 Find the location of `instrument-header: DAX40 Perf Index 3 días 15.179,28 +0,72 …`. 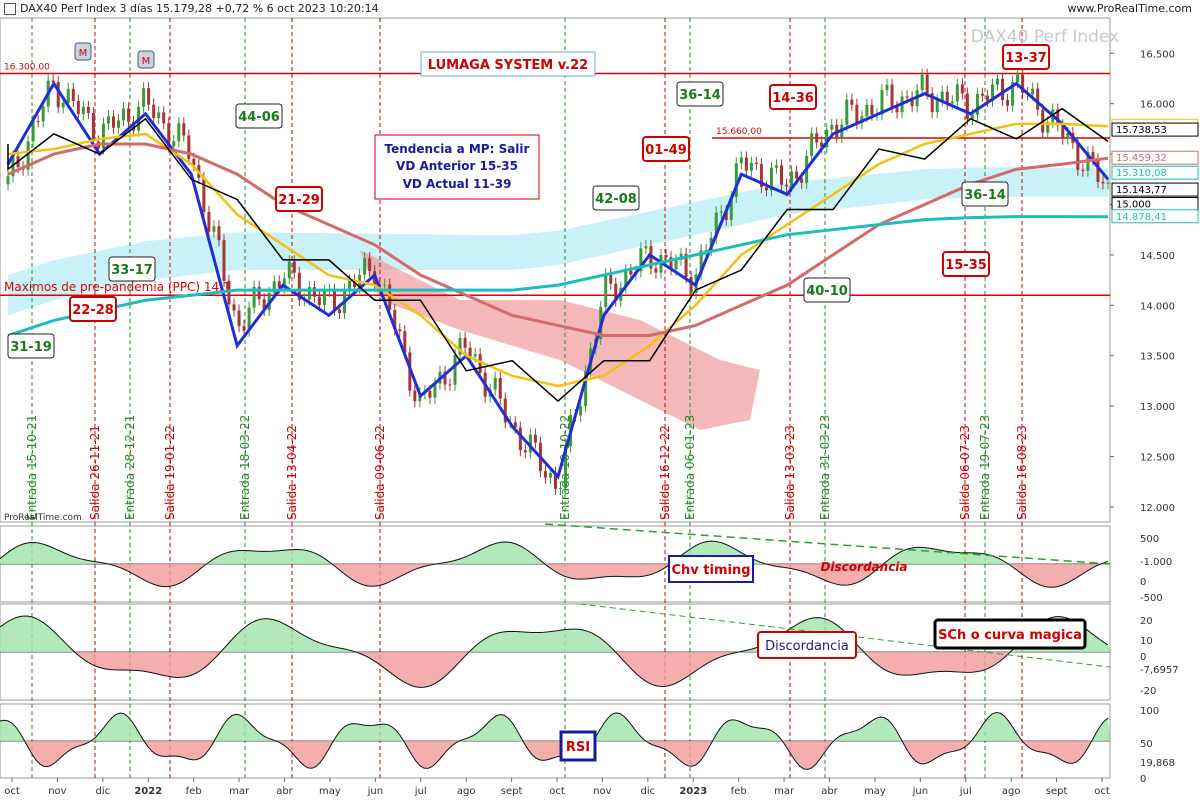

instrument-header: DAX40 Perf Index 3 días 15.179,28 +0,72 … is located at coordinates (199, 8).